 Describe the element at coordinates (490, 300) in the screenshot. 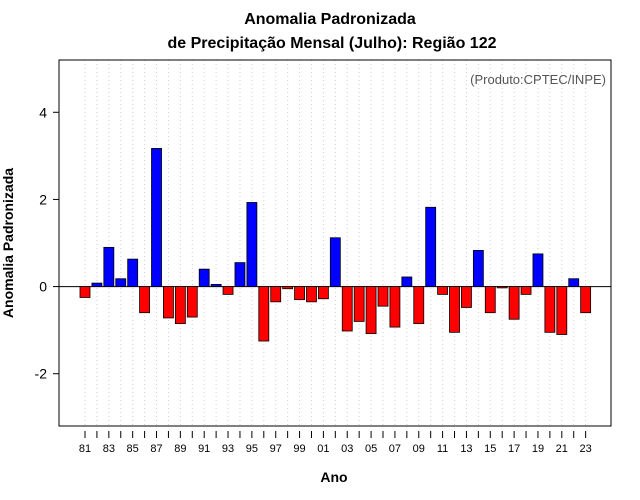

I see `bar-2015` at that location.